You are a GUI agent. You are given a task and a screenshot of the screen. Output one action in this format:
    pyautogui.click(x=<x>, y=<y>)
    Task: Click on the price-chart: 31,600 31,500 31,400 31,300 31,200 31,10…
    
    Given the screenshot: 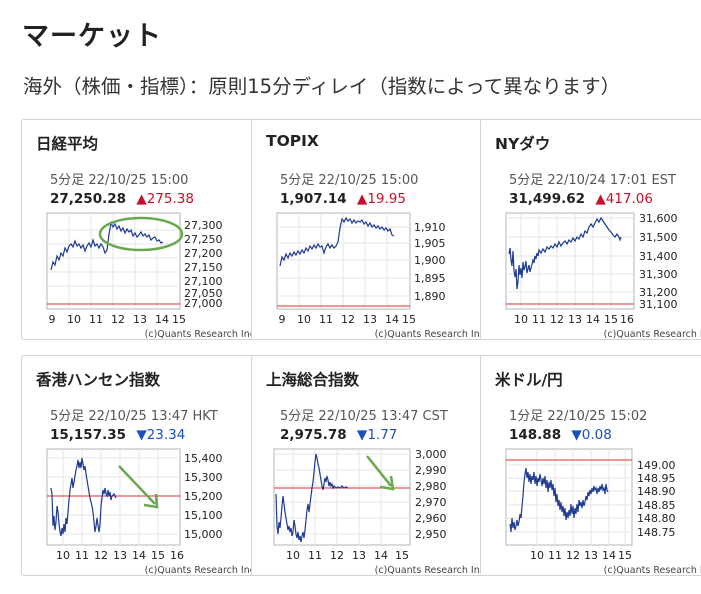 What is the action you would take?
    pyautogui.click(x=603, y=276)
    